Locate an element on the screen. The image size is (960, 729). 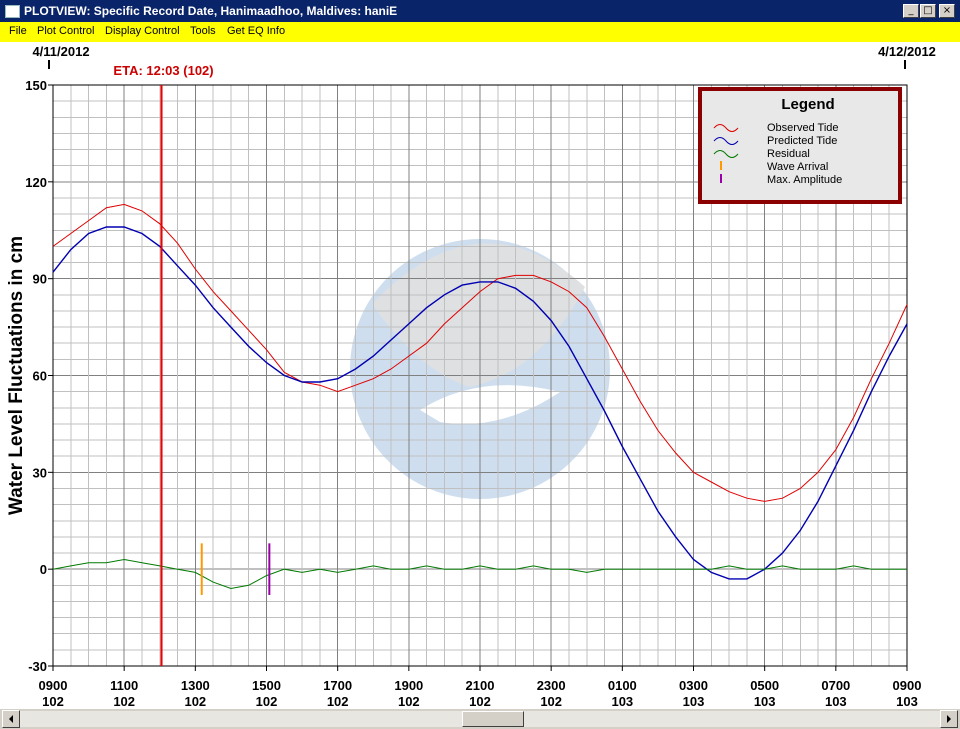
legend-box is located at coordinates (800, 145).